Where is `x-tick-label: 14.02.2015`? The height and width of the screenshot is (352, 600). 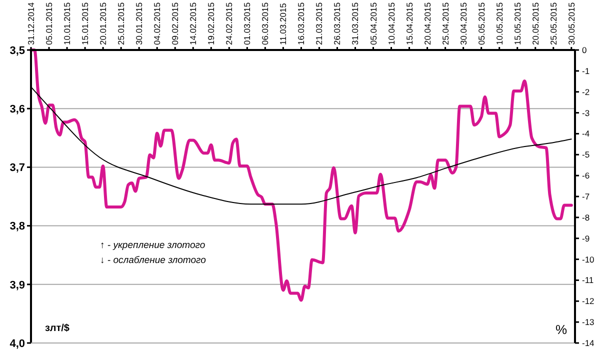
x-tick-label: 14.02.2015 is located at coordinates (193, 23).